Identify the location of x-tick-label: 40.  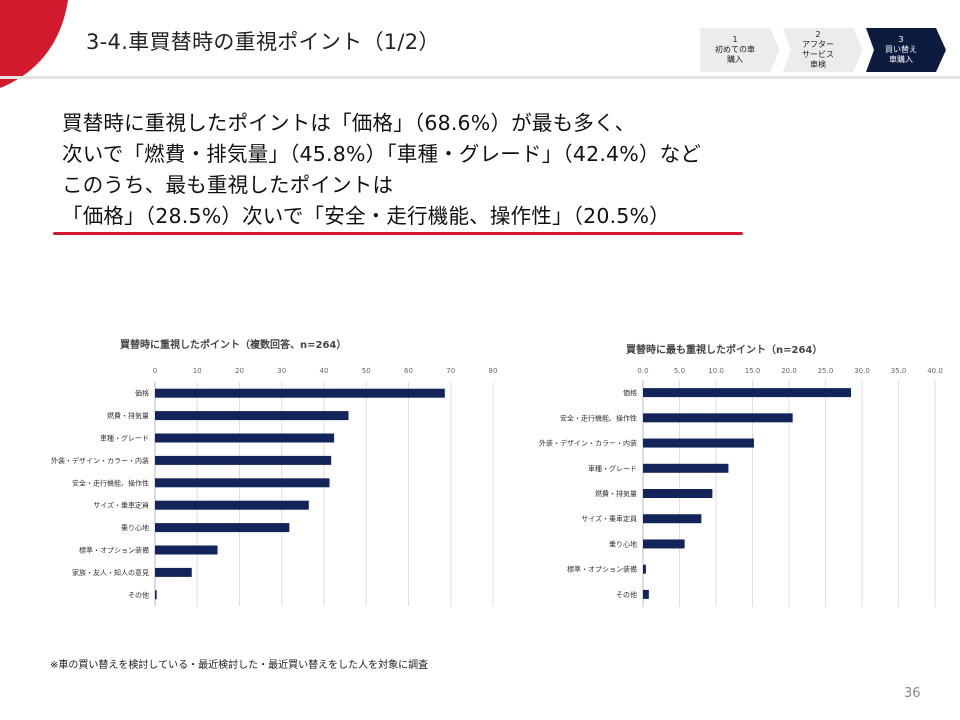
(324, 371).